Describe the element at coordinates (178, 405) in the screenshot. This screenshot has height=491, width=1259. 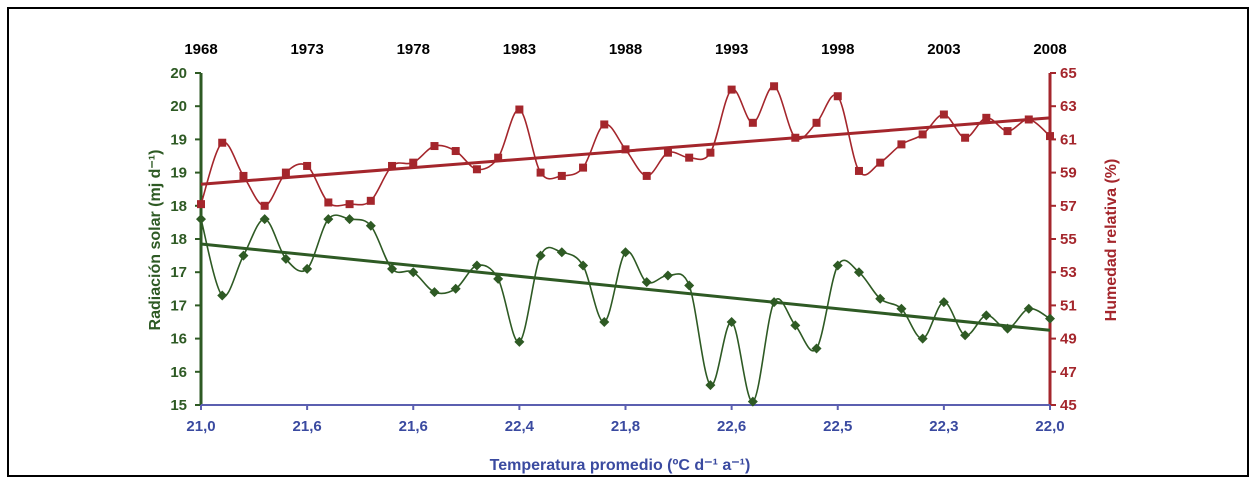
I see `y-left-tick-label: 15` at that location.